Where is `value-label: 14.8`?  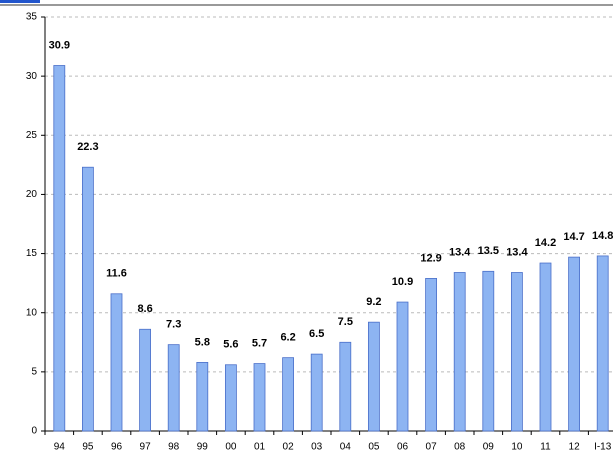
value-label: 14.8 is located at coordinates (602, 236).